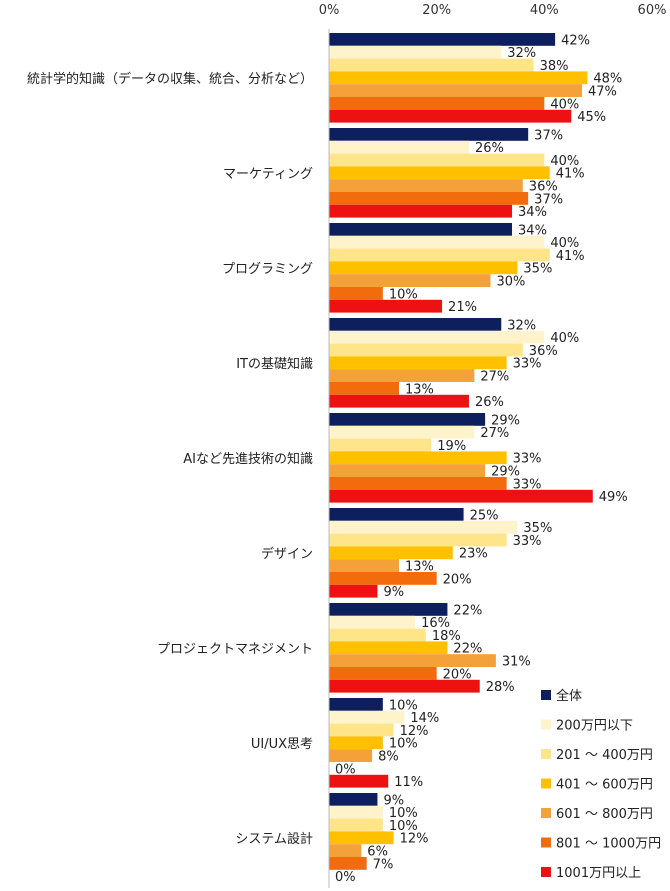 This screenshot has height=891, width=670. I want to click on data-label: 41%, so click(570, 256).